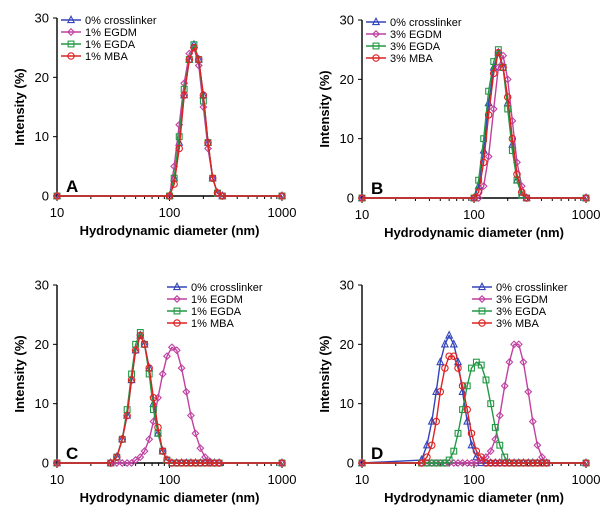 This screenshot has width=609, height=512. I want to click on legend-label: 3% EGDA, so click(415, 47).